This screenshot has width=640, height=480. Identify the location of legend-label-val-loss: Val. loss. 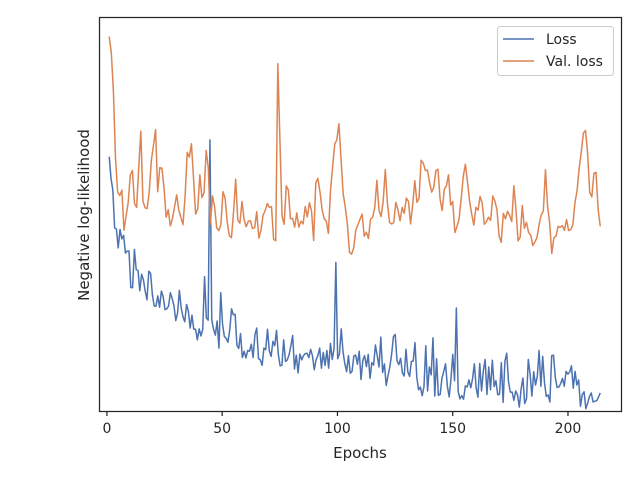
(574, 62).